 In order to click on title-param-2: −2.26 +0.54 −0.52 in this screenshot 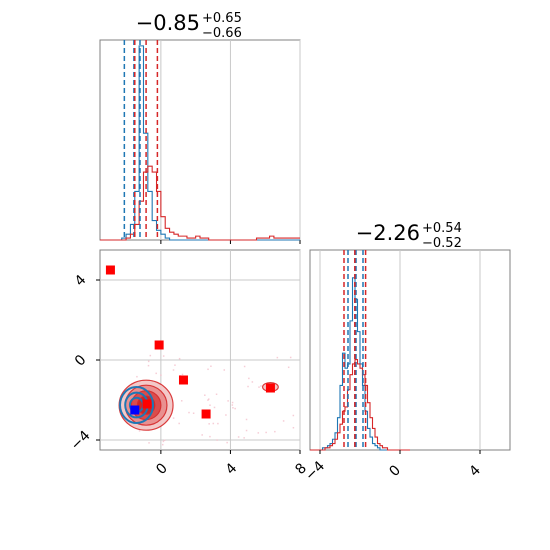, I will do `click(409, 236)`.